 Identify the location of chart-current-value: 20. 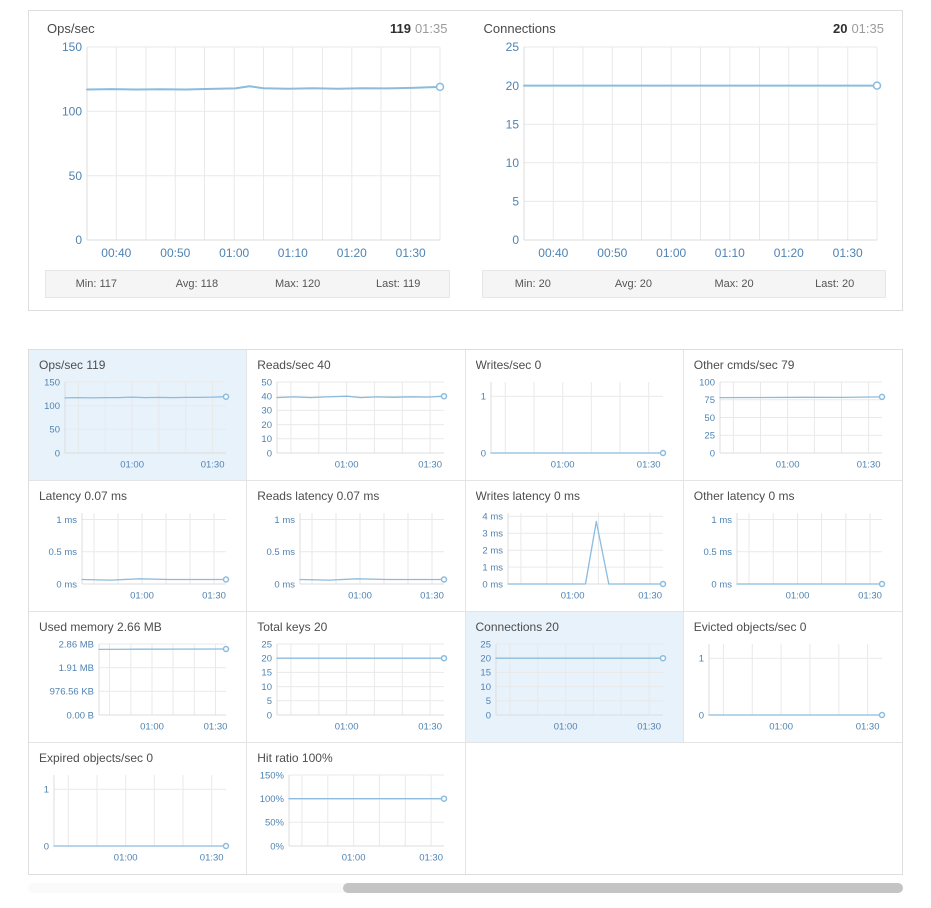
(840, 28).